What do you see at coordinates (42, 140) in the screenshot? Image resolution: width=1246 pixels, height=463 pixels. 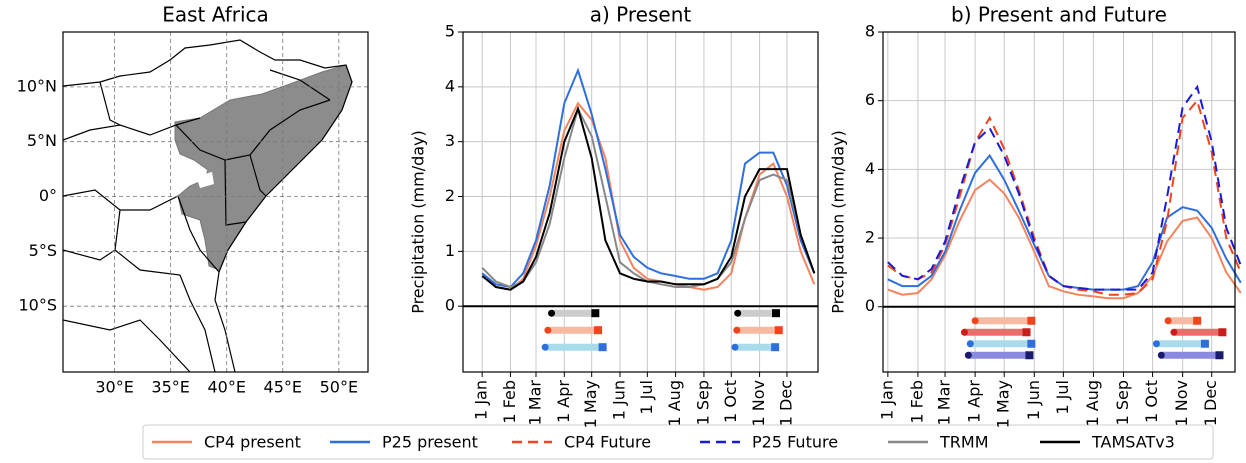 I see `y-tick-label: 5°N` at bounding box center [42, 140].